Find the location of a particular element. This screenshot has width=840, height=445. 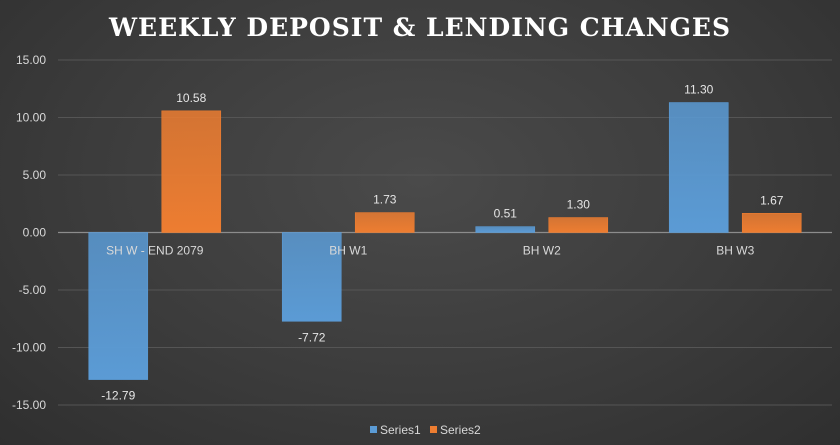

category-label: BH W1 is located at coordinates (348, 251).